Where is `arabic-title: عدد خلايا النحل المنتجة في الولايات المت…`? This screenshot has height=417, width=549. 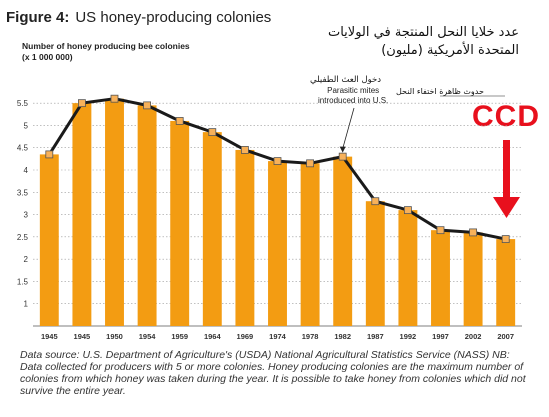 arabic-title: عدد خلايا النحل المنتجة في الولايات المت… is located at coordinates (399, 42).